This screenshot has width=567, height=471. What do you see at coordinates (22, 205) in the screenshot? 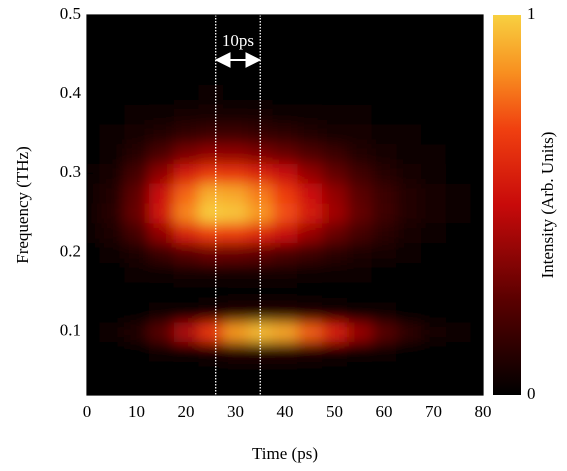
I see `y-axis-title: Frequency (THz)` at bounding box center [22, 205].